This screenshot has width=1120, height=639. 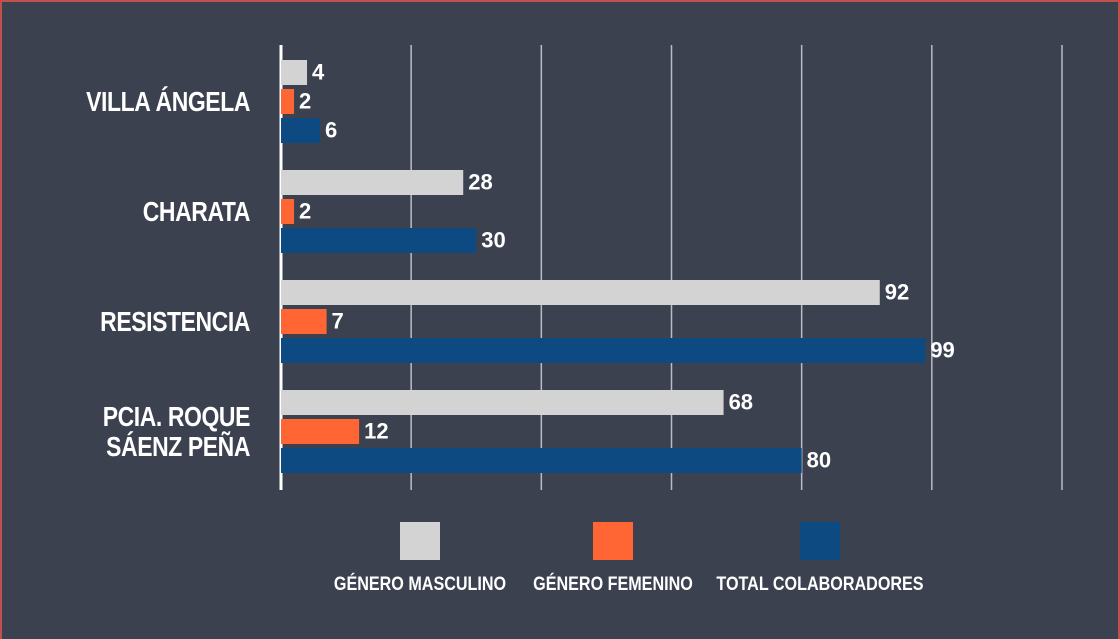 What do you see at coordinates (338, 320) in the screenshot?
I see `value-label: 7` at bounding box center [338, 320].